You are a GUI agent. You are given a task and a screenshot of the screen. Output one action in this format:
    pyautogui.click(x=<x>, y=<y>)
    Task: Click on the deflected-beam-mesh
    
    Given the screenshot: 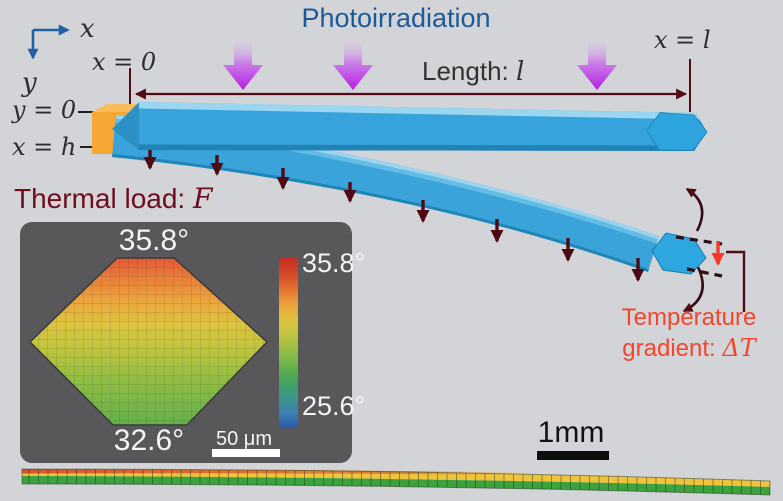 What is the action you would take?
    pyautogui.click(x=396, y=482)
    